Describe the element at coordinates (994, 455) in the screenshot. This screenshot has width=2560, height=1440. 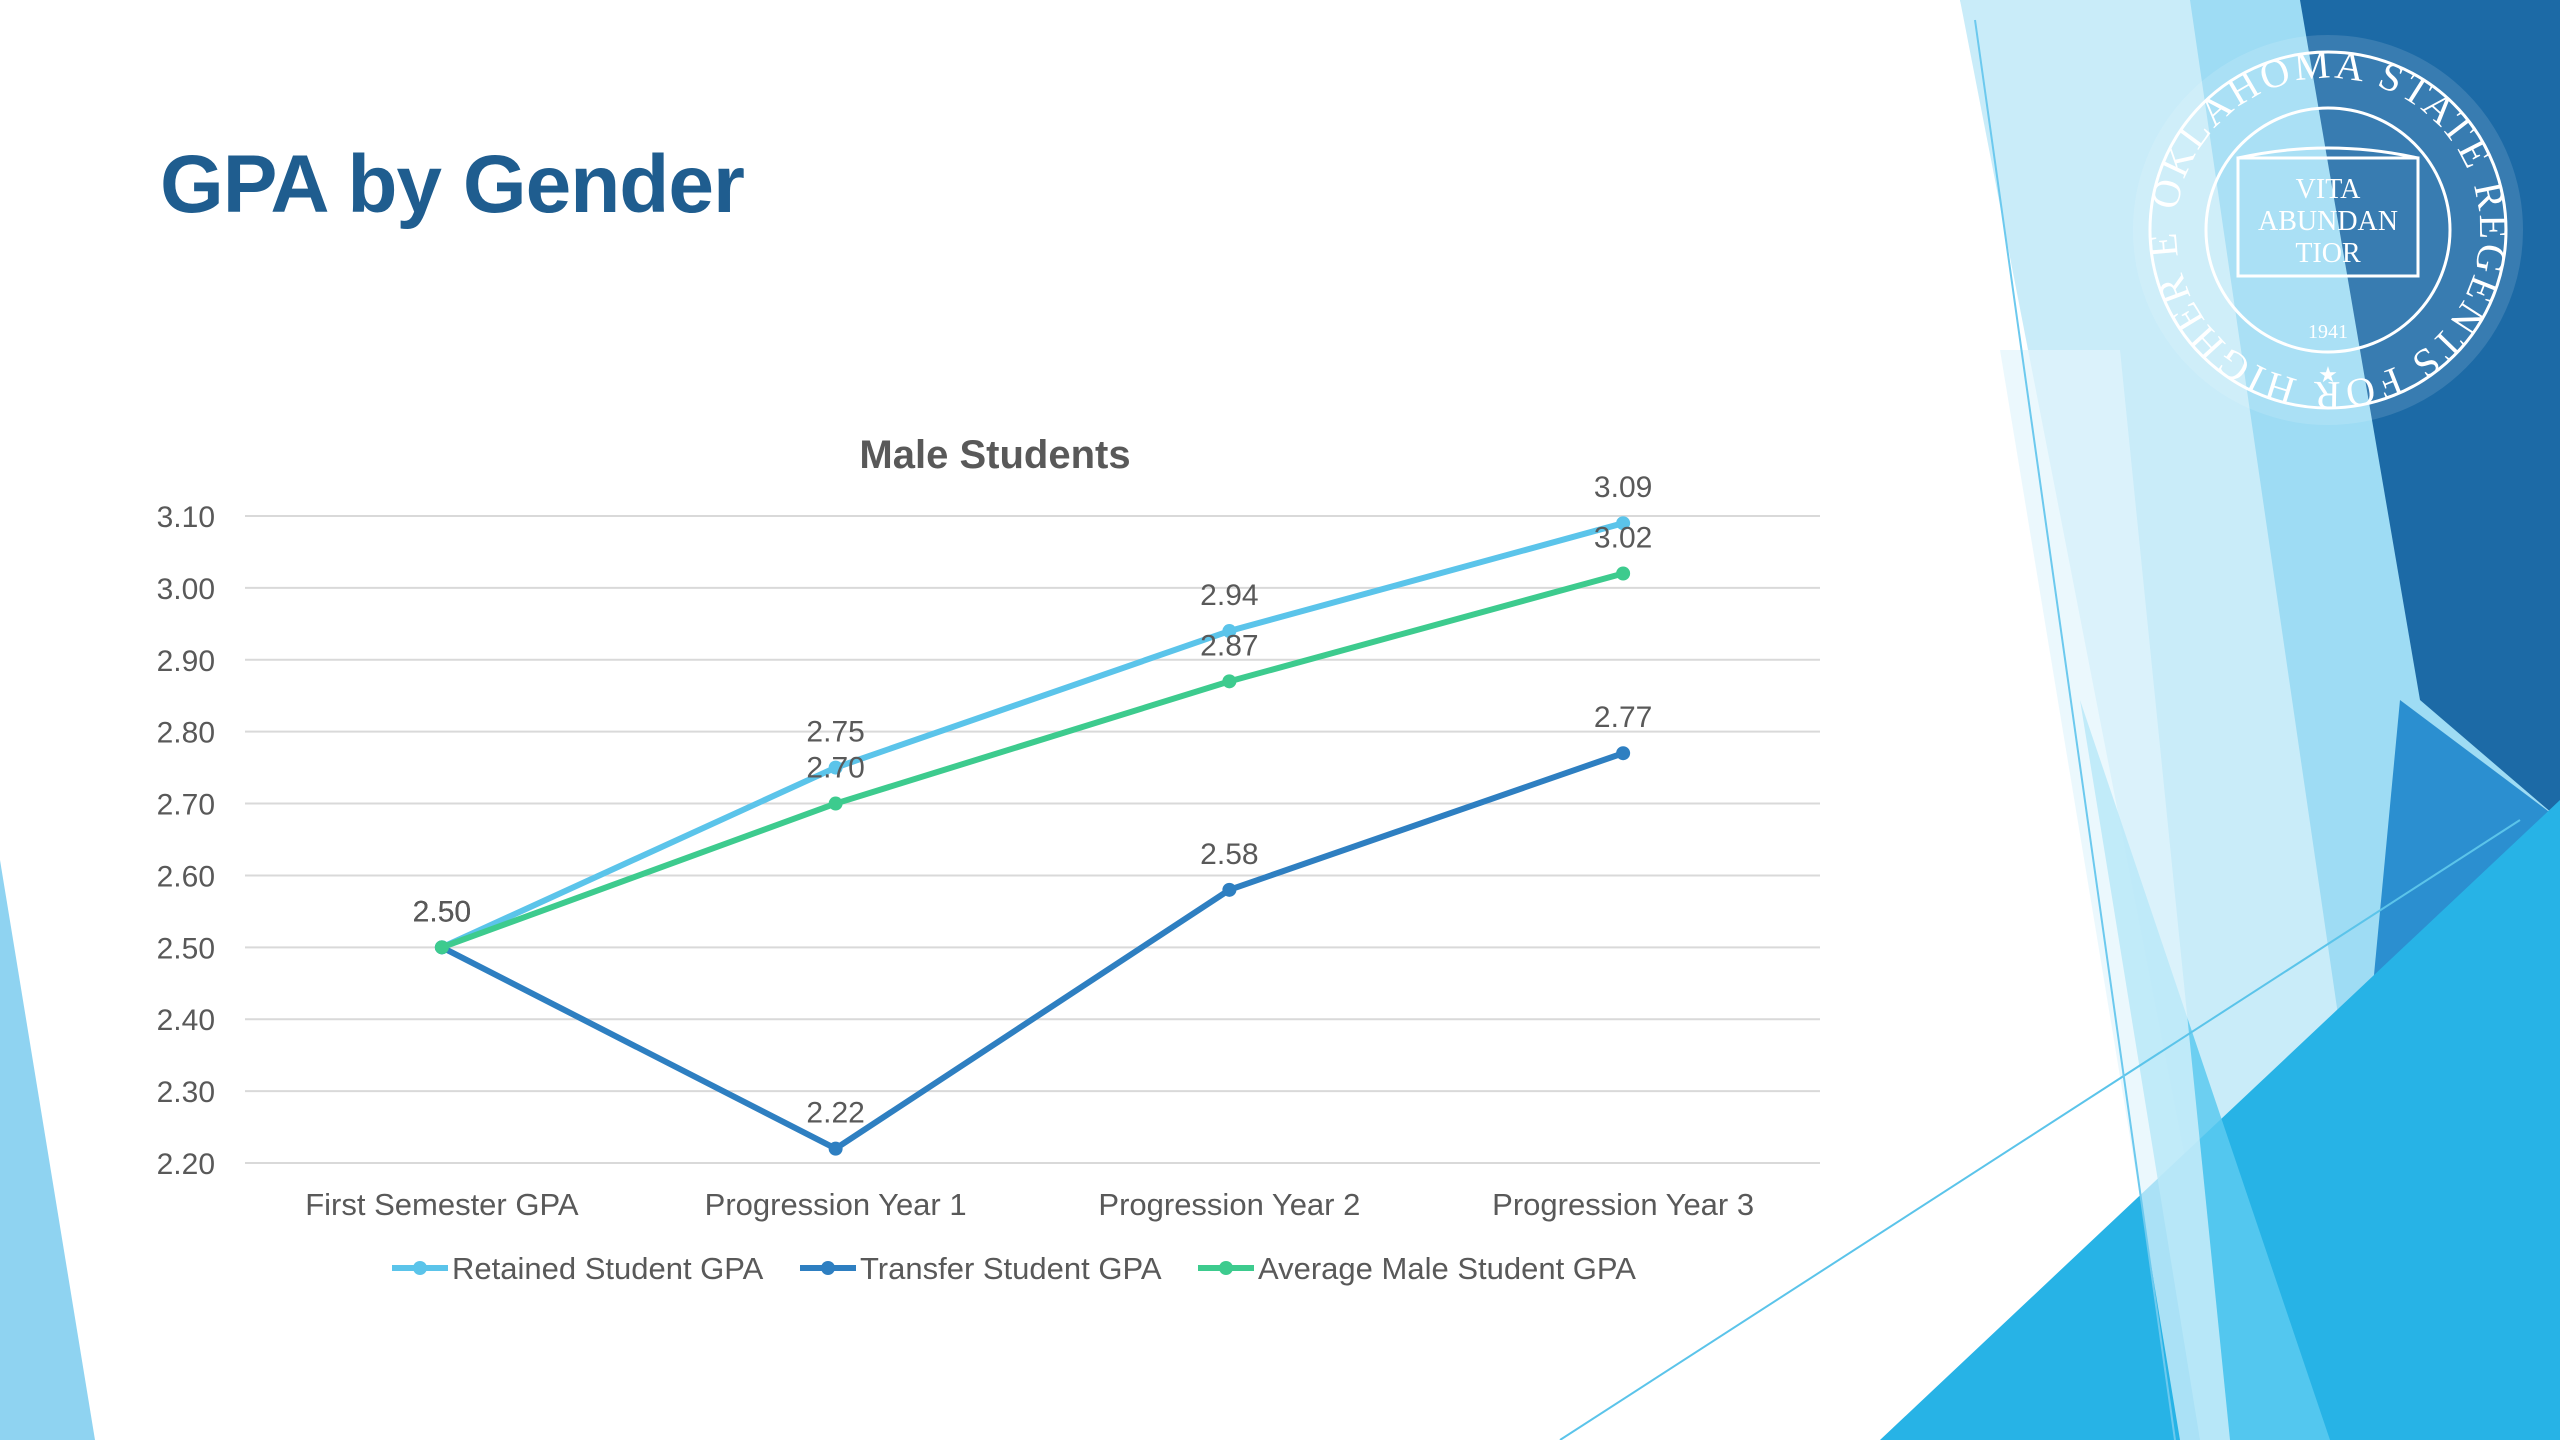
I see `chart-title: Male Students` at that location.